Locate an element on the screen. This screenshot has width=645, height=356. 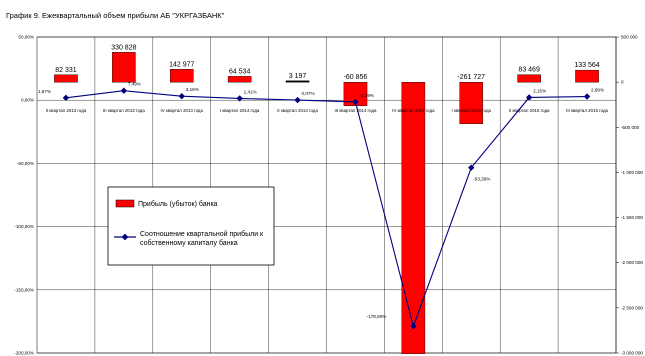
profit-bar-label: 83 469 is located at coordinates (529, 70).